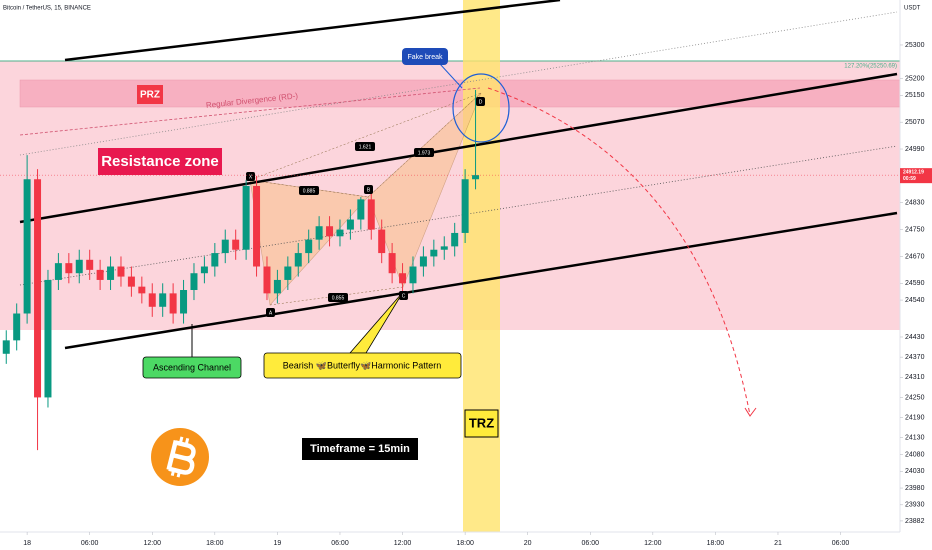 This screenshot has height=550, width=932. Describe the element at coordinates (365, 207) in the screenshot. I see `ratio-labels: 1.621 1.973 0.885 0.855 X A B C D` at that location.